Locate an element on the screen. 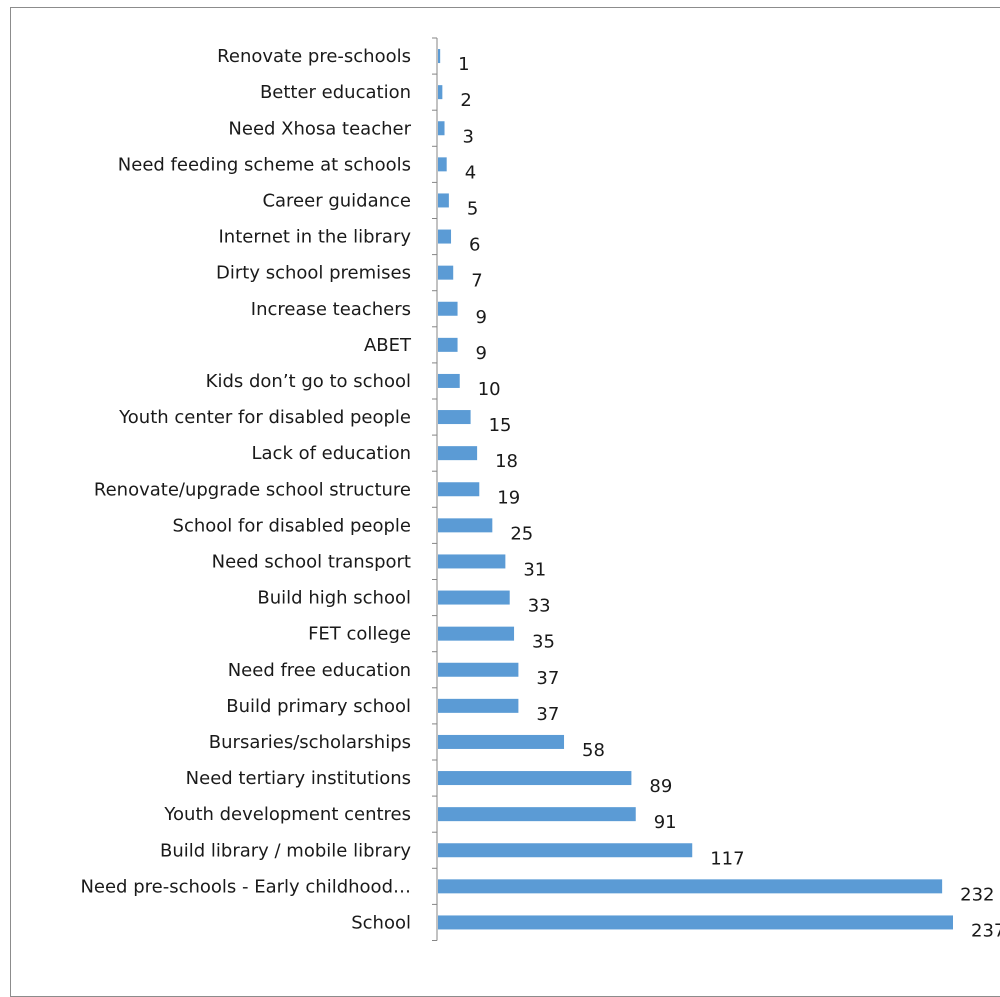 This screenshot has height=997, width=1000. data-label: 237 is located at coordinates (985, 930).